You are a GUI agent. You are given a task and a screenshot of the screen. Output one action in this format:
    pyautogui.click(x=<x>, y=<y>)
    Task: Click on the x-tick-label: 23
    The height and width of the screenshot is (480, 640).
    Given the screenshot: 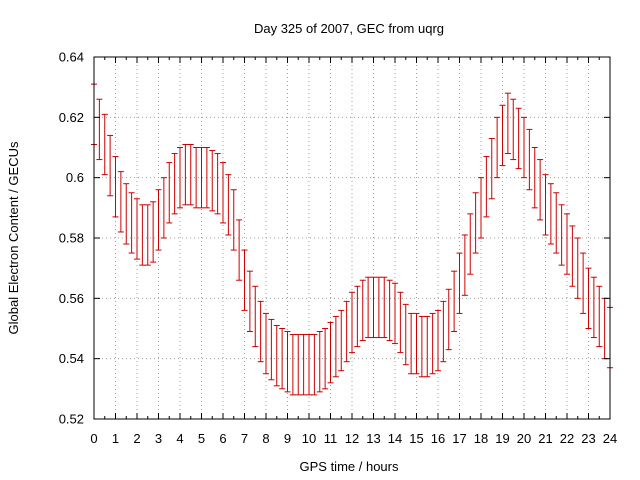 What is the action you would take?
    pyautogui.click(x=588, y=438)
    